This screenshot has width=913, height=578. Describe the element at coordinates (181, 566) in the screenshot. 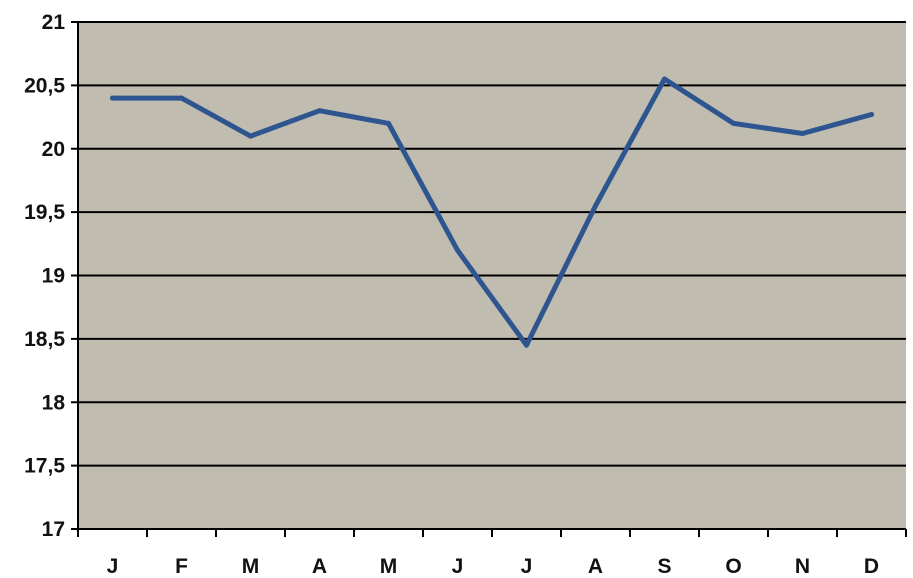

I see `x-tick-label: F` at that location.